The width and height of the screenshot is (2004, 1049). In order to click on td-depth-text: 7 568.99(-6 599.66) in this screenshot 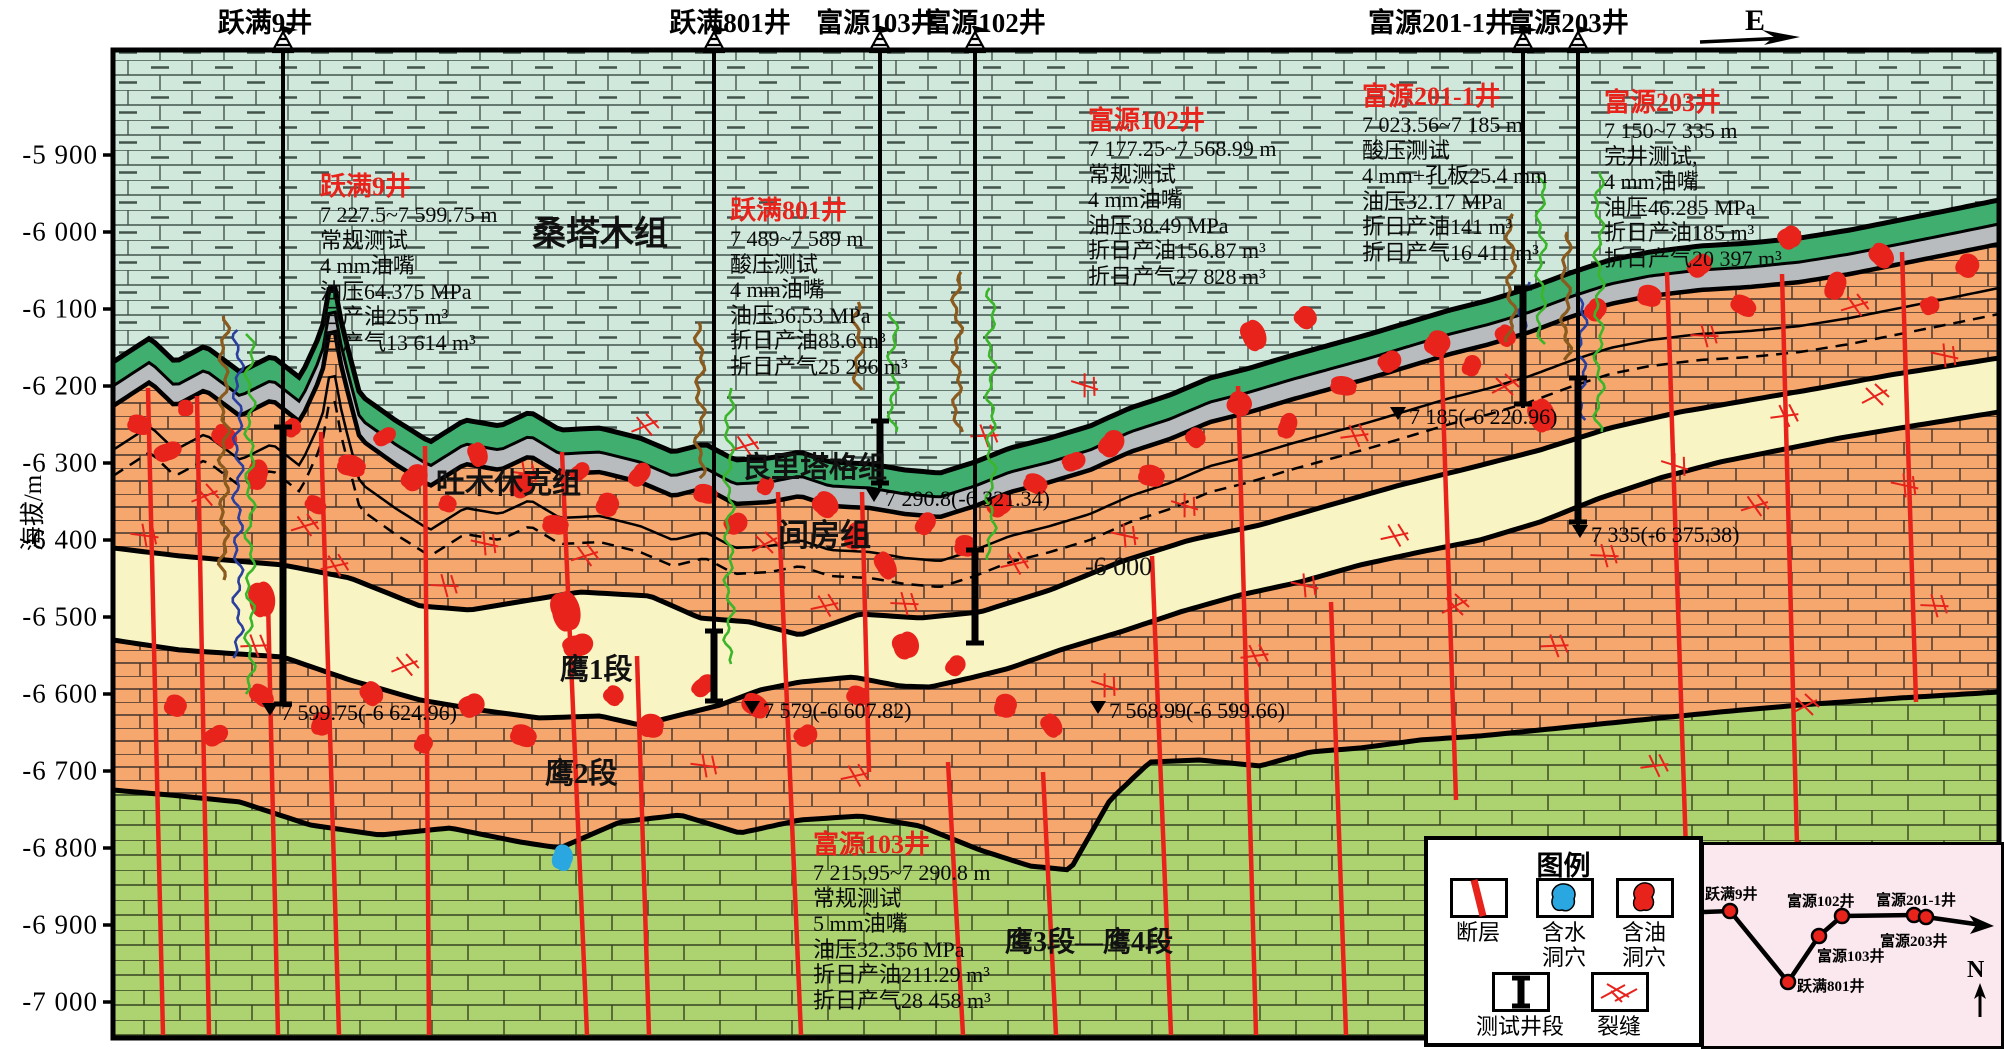, I will do `click(1197, 710)`.